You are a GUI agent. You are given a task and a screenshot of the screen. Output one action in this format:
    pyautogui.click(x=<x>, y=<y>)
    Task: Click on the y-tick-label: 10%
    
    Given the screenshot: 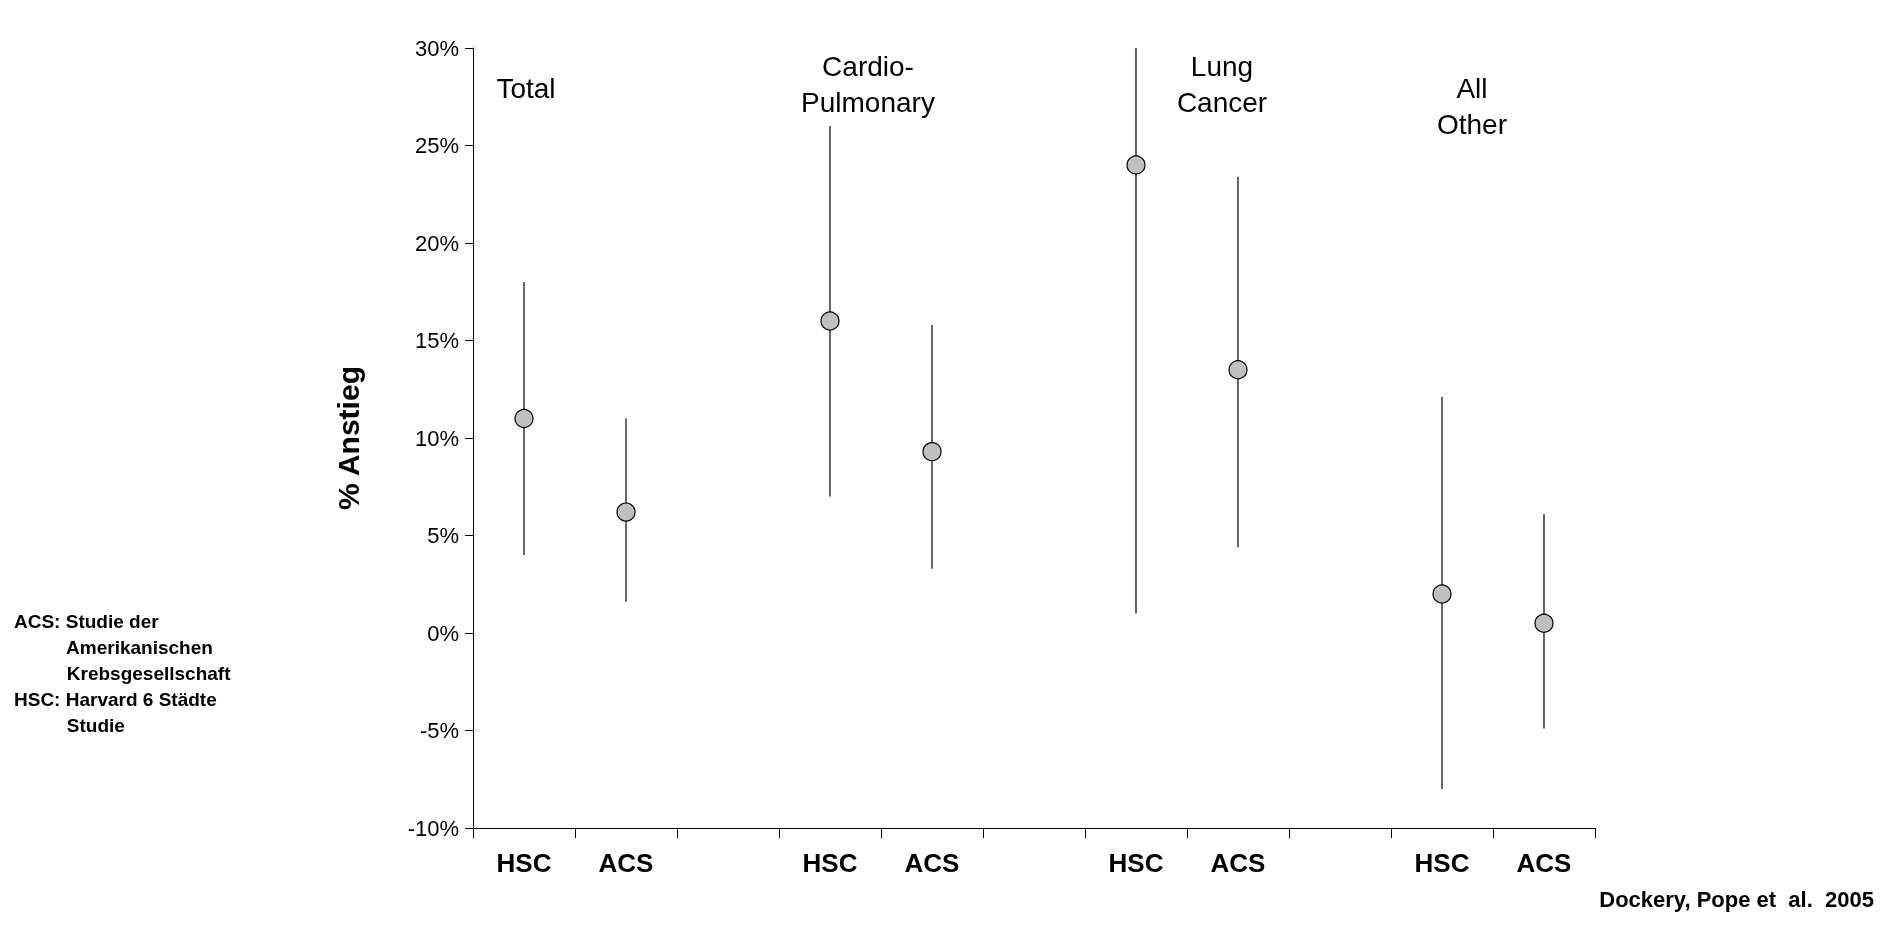 What is the action you would take?
    pyautogui.click(x=436, y=438)
    